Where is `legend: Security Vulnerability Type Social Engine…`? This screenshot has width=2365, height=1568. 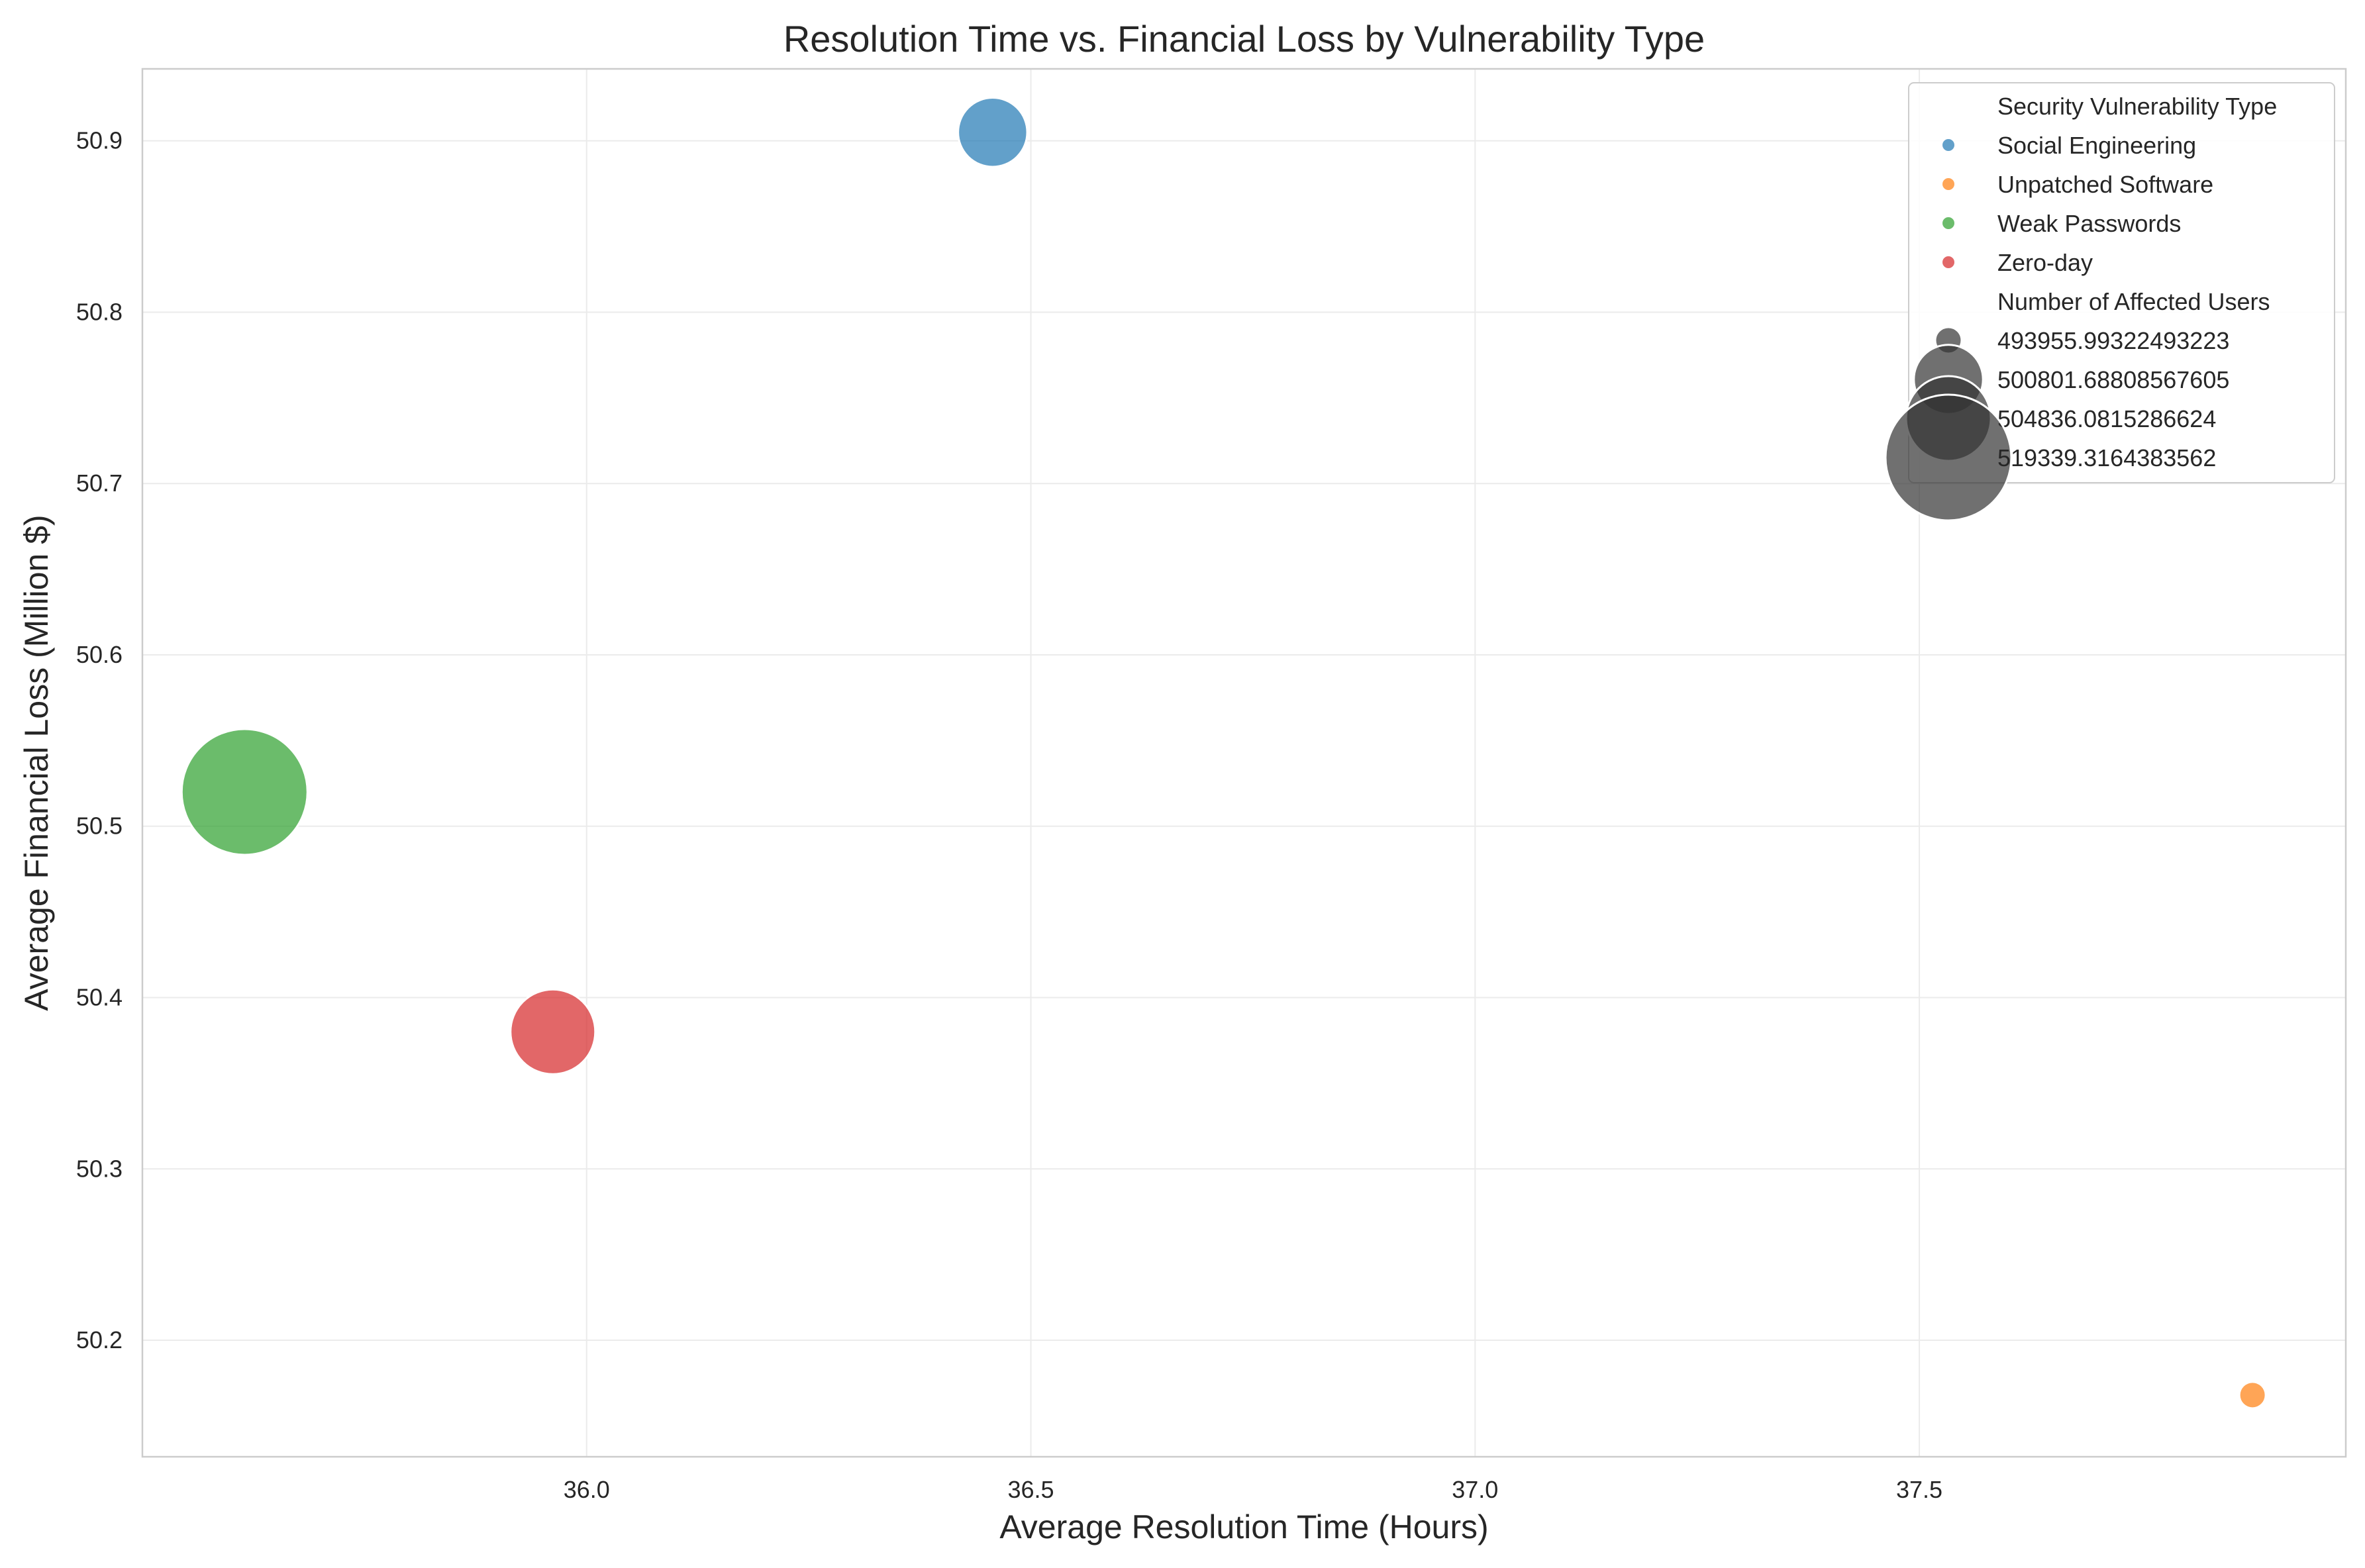
legend: Security Vulnerability Type Social Engine… is located at coordinates (2109, 302).